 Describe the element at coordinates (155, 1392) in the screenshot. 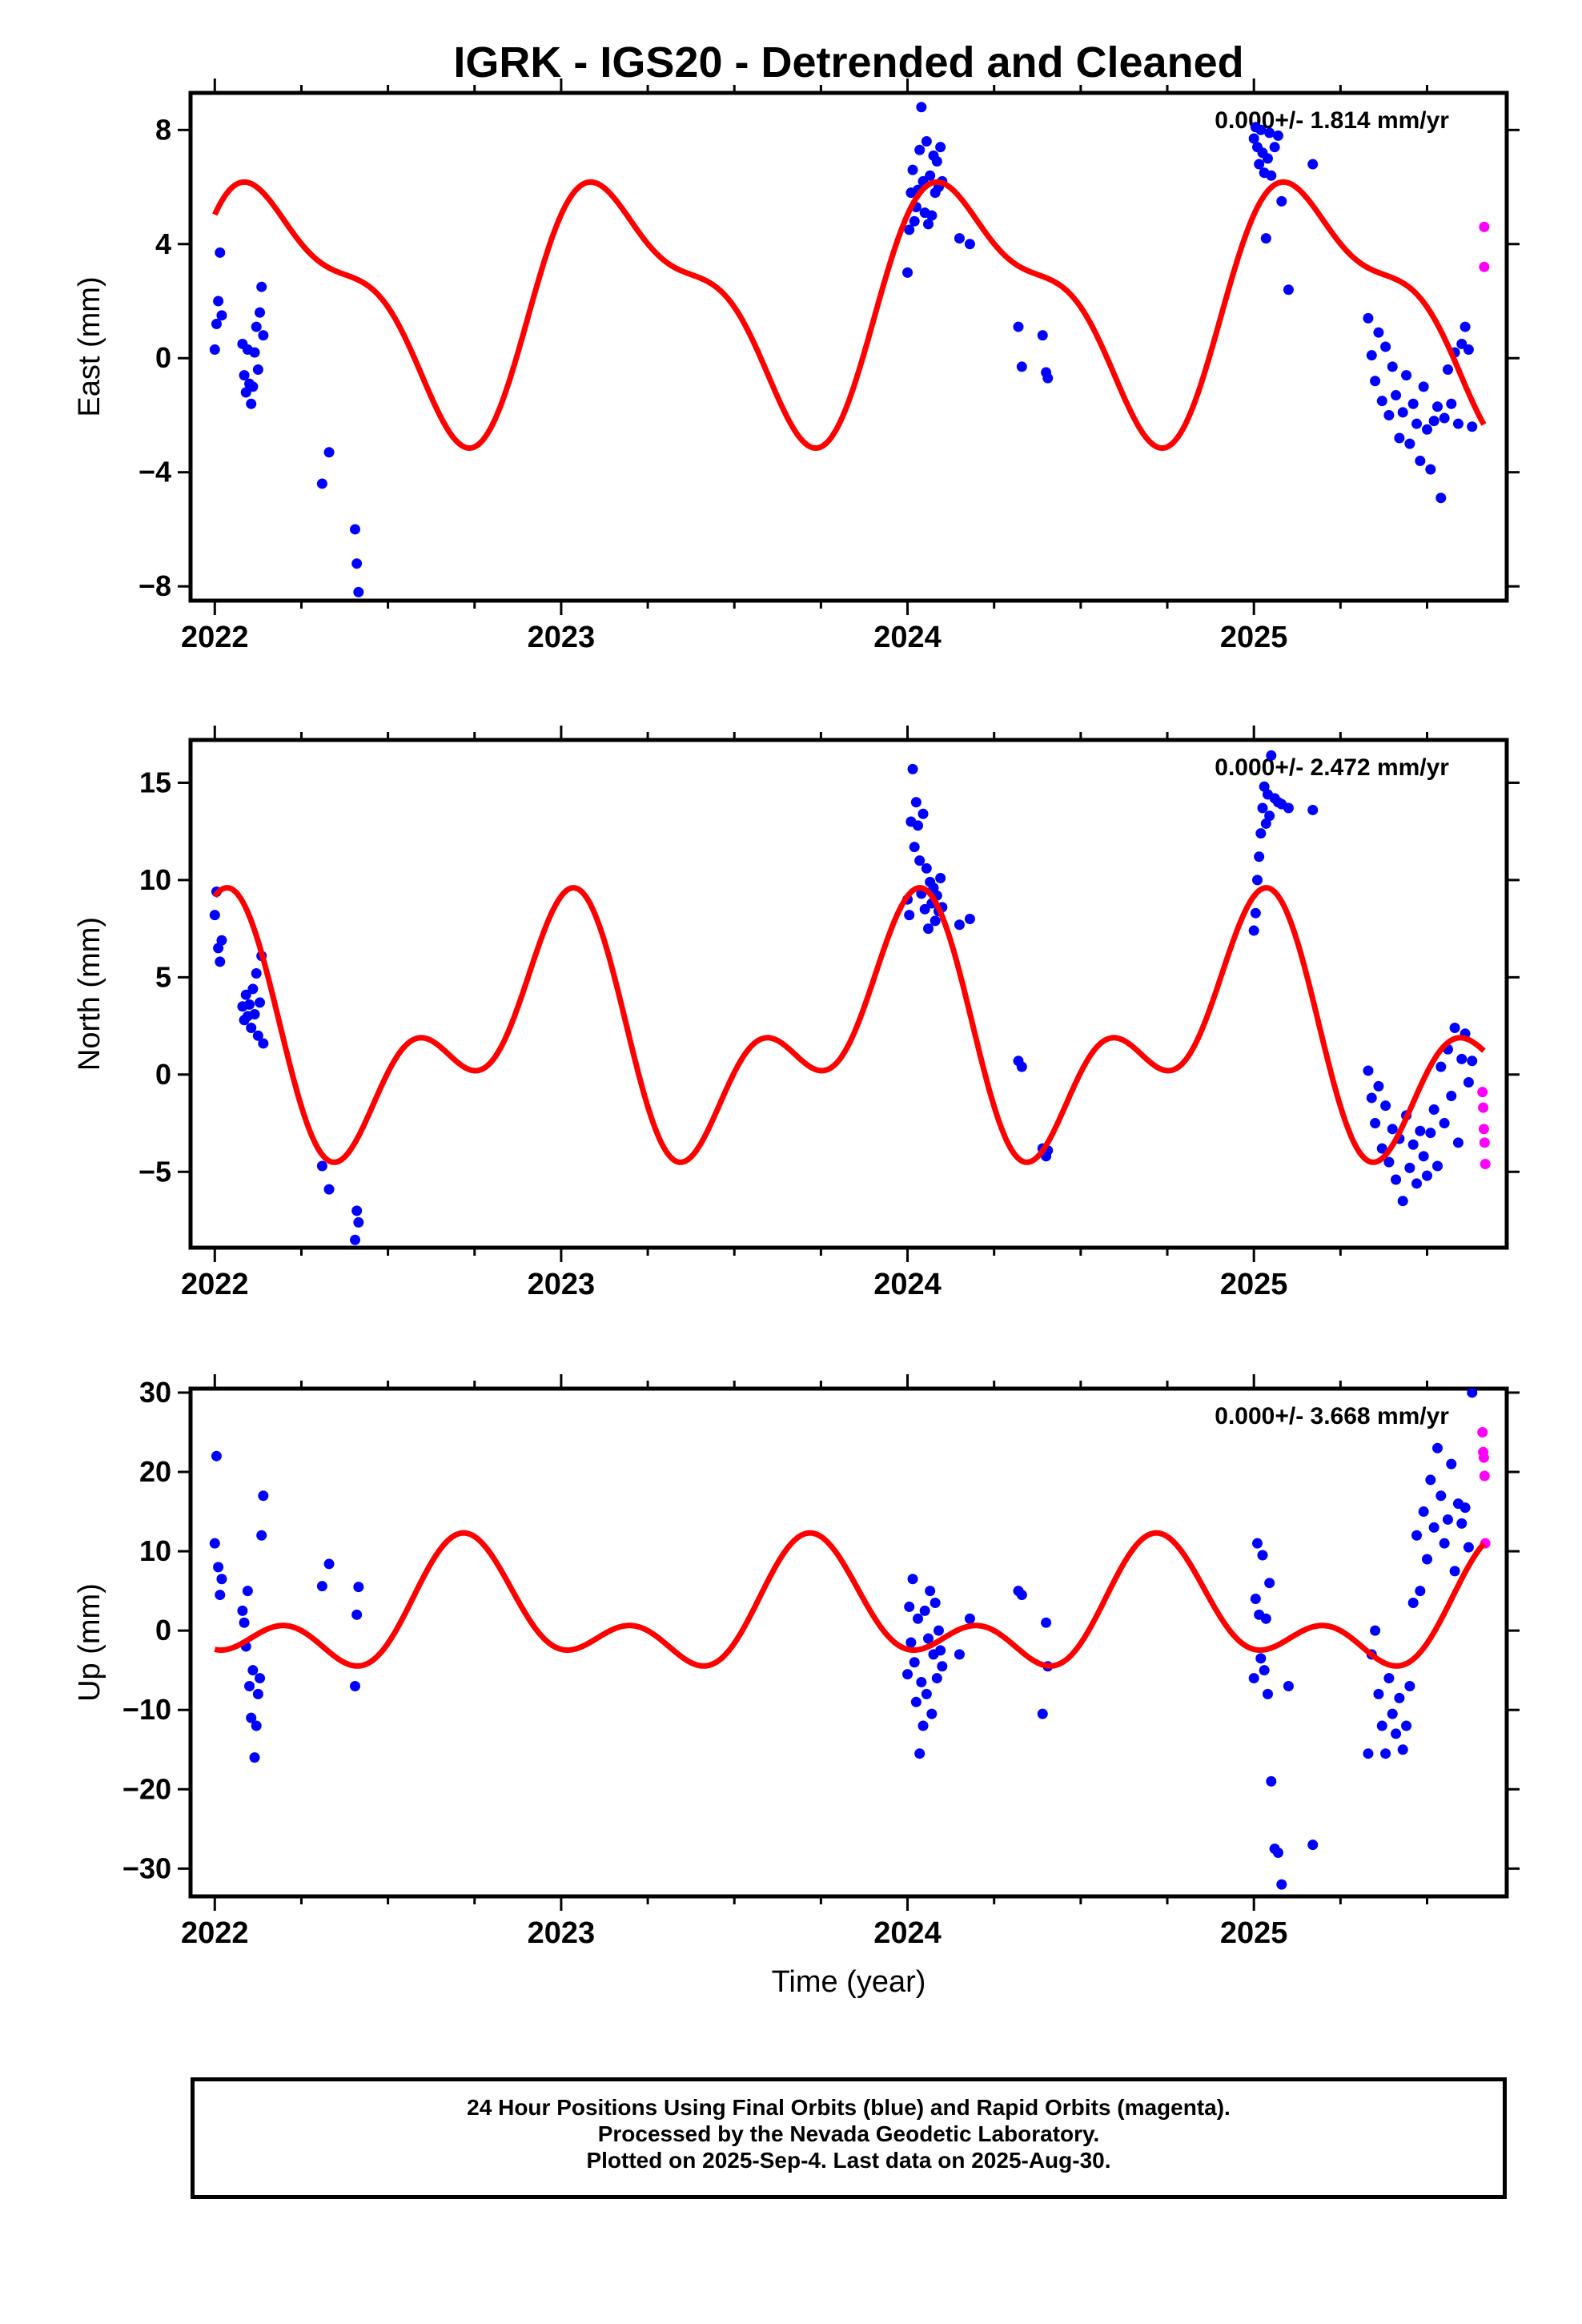

I see `up-ytick-label: 30` at that location.